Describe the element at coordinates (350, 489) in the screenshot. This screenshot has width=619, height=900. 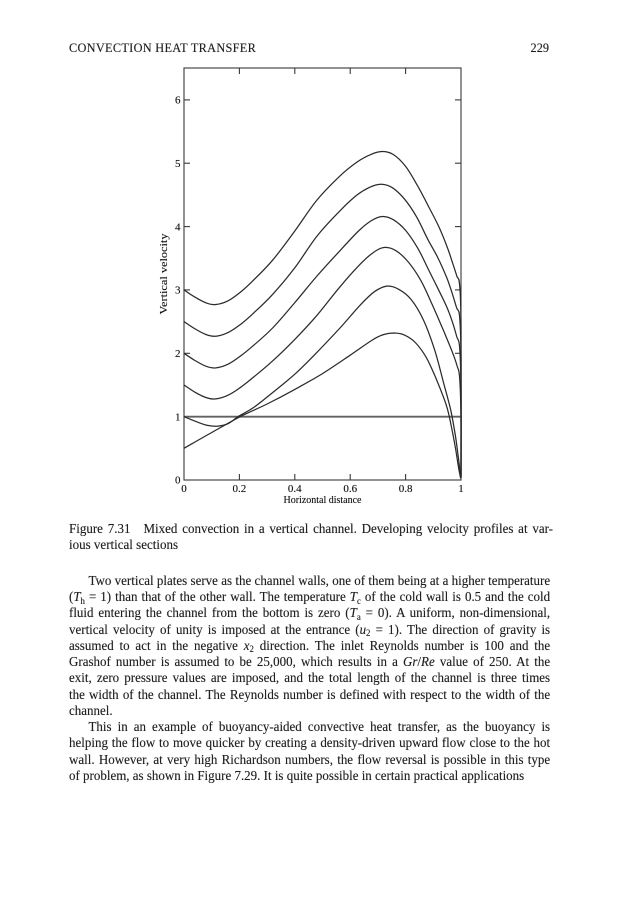
I see `svg-text: 0.6` at that location.